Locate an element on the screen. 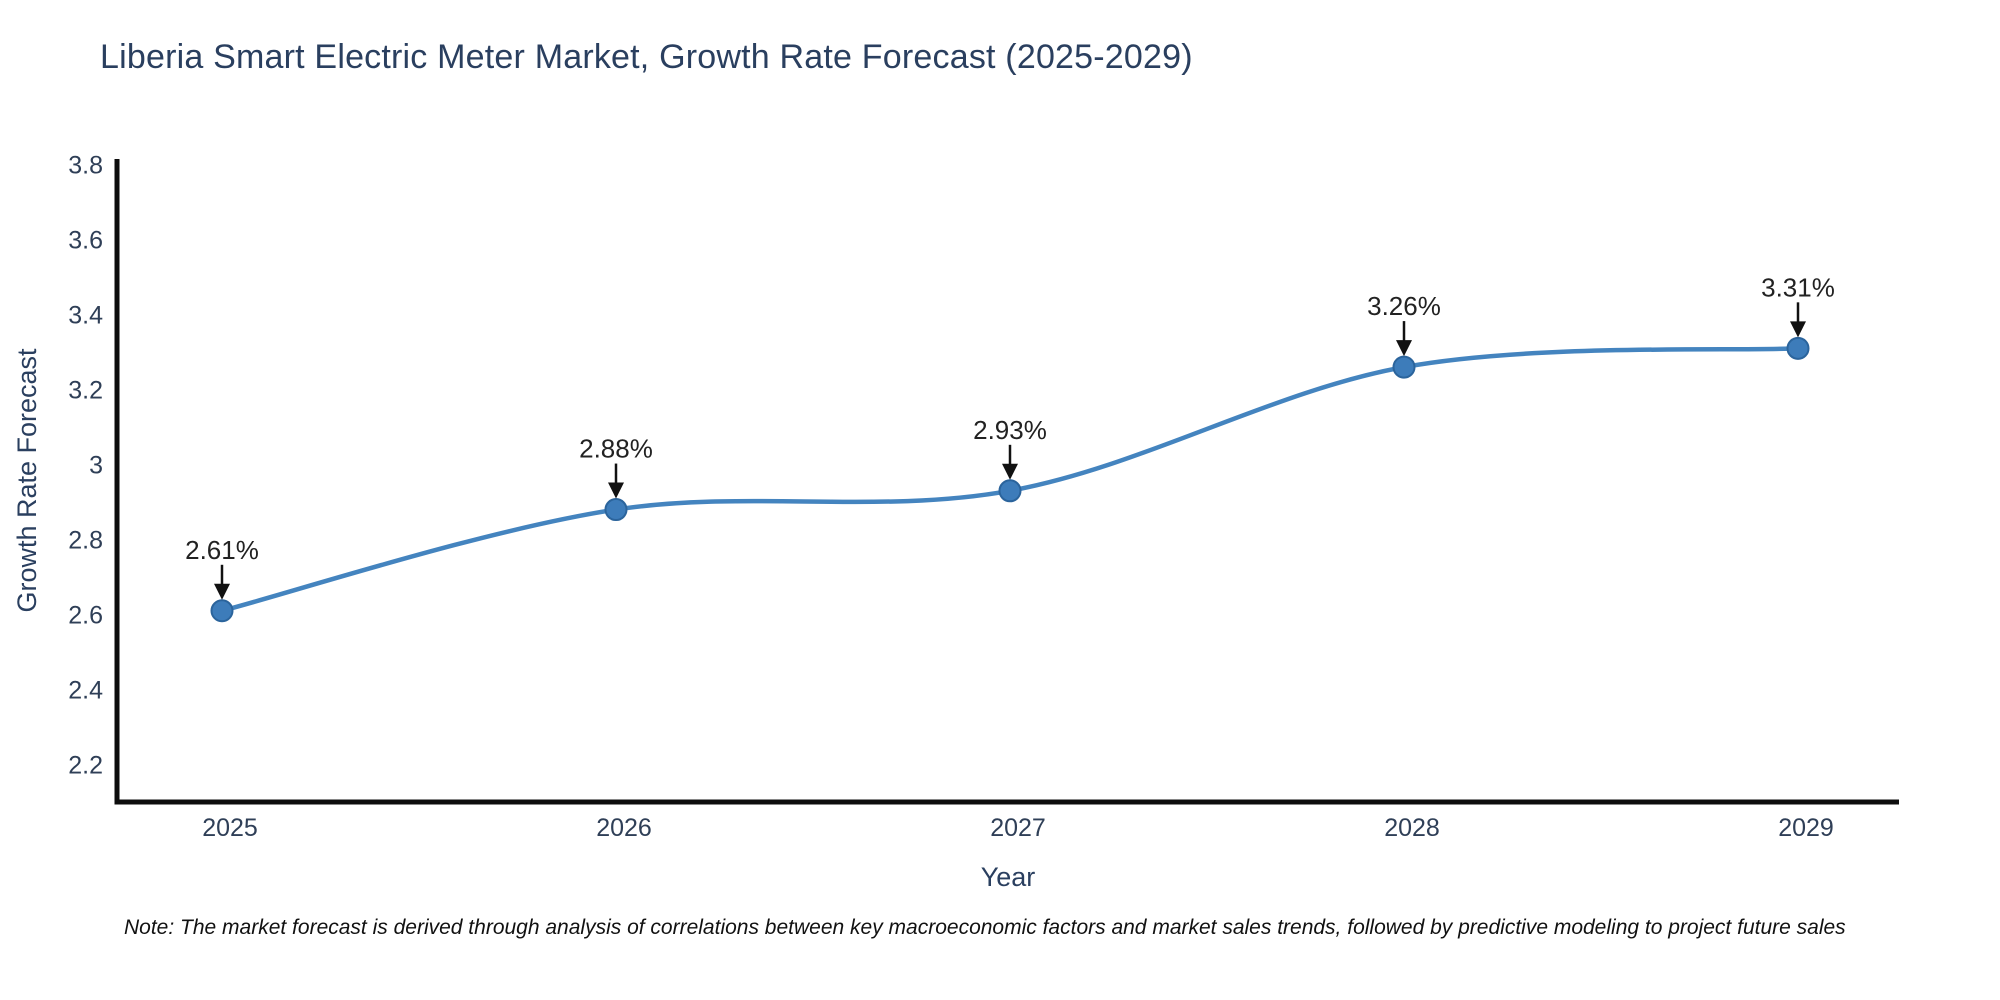  y-tick-label: 2.4 is located at coordinates (85, 691).